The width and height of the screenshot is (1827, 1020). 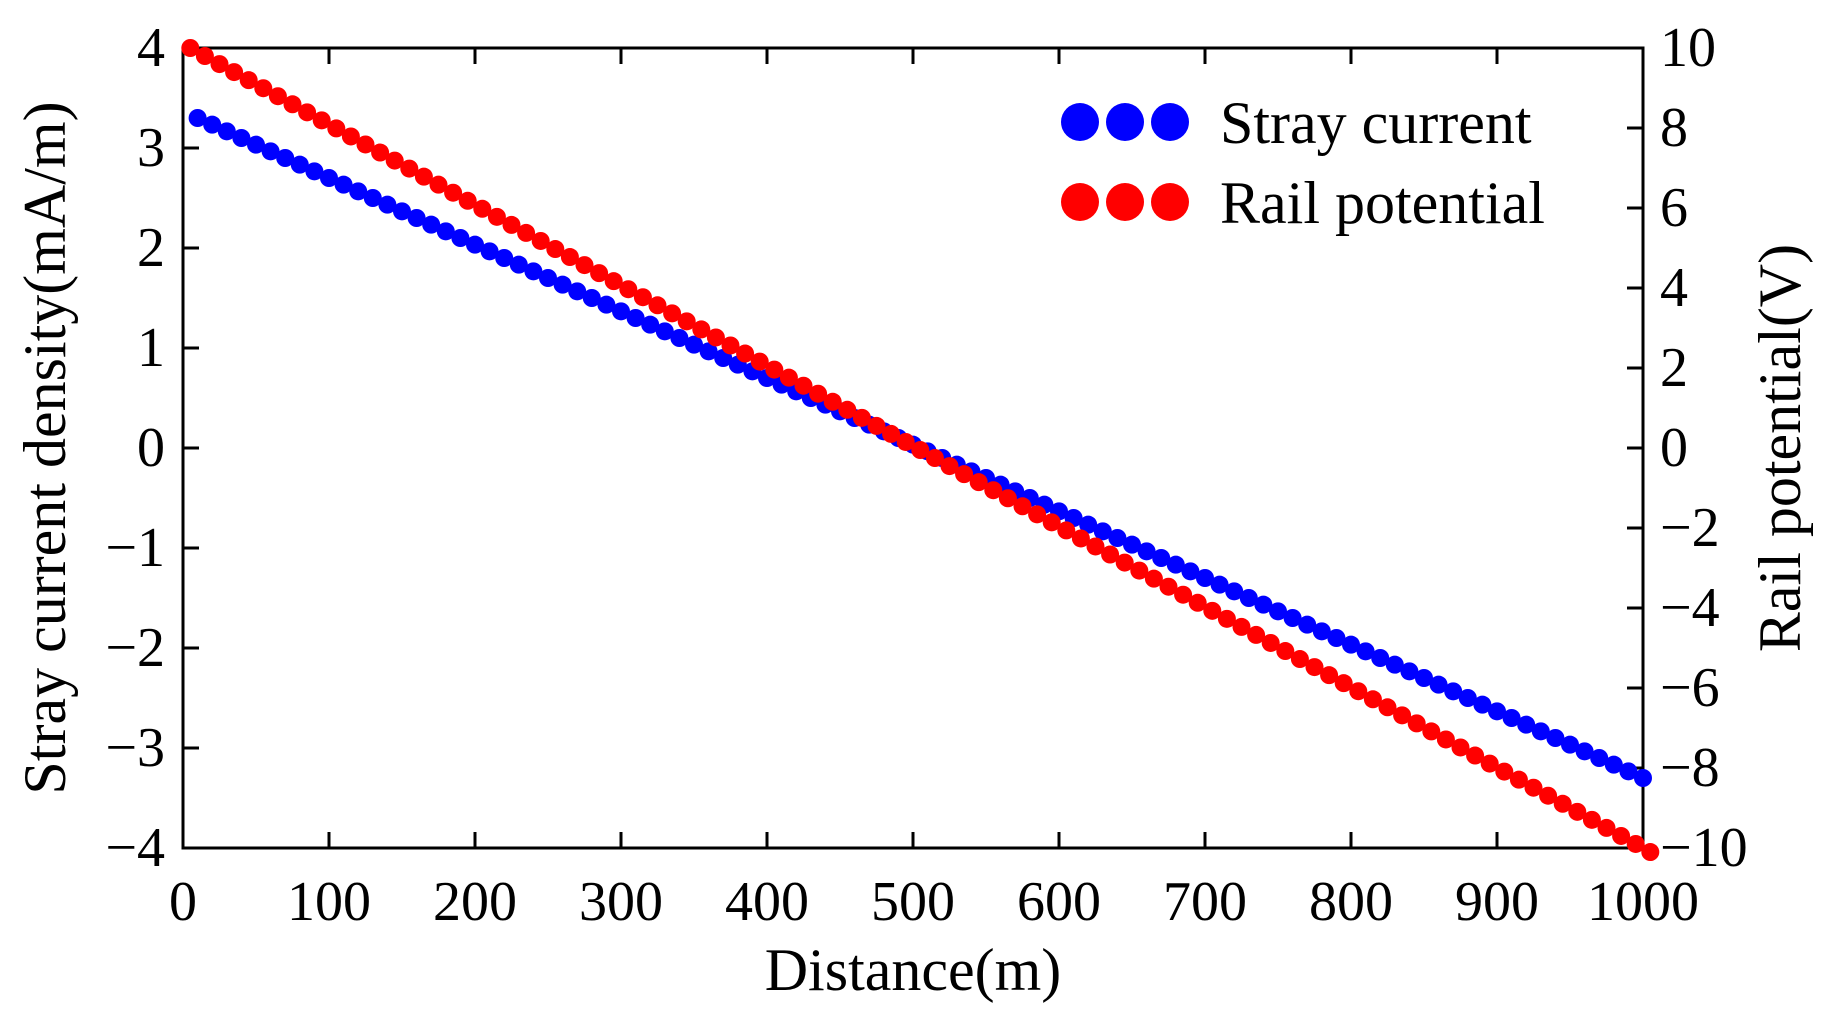 What do you see at coordinates (1643, 902) in the screenshot?
I see `x-tick-label: 1000` at bounding box center [1643, 902].